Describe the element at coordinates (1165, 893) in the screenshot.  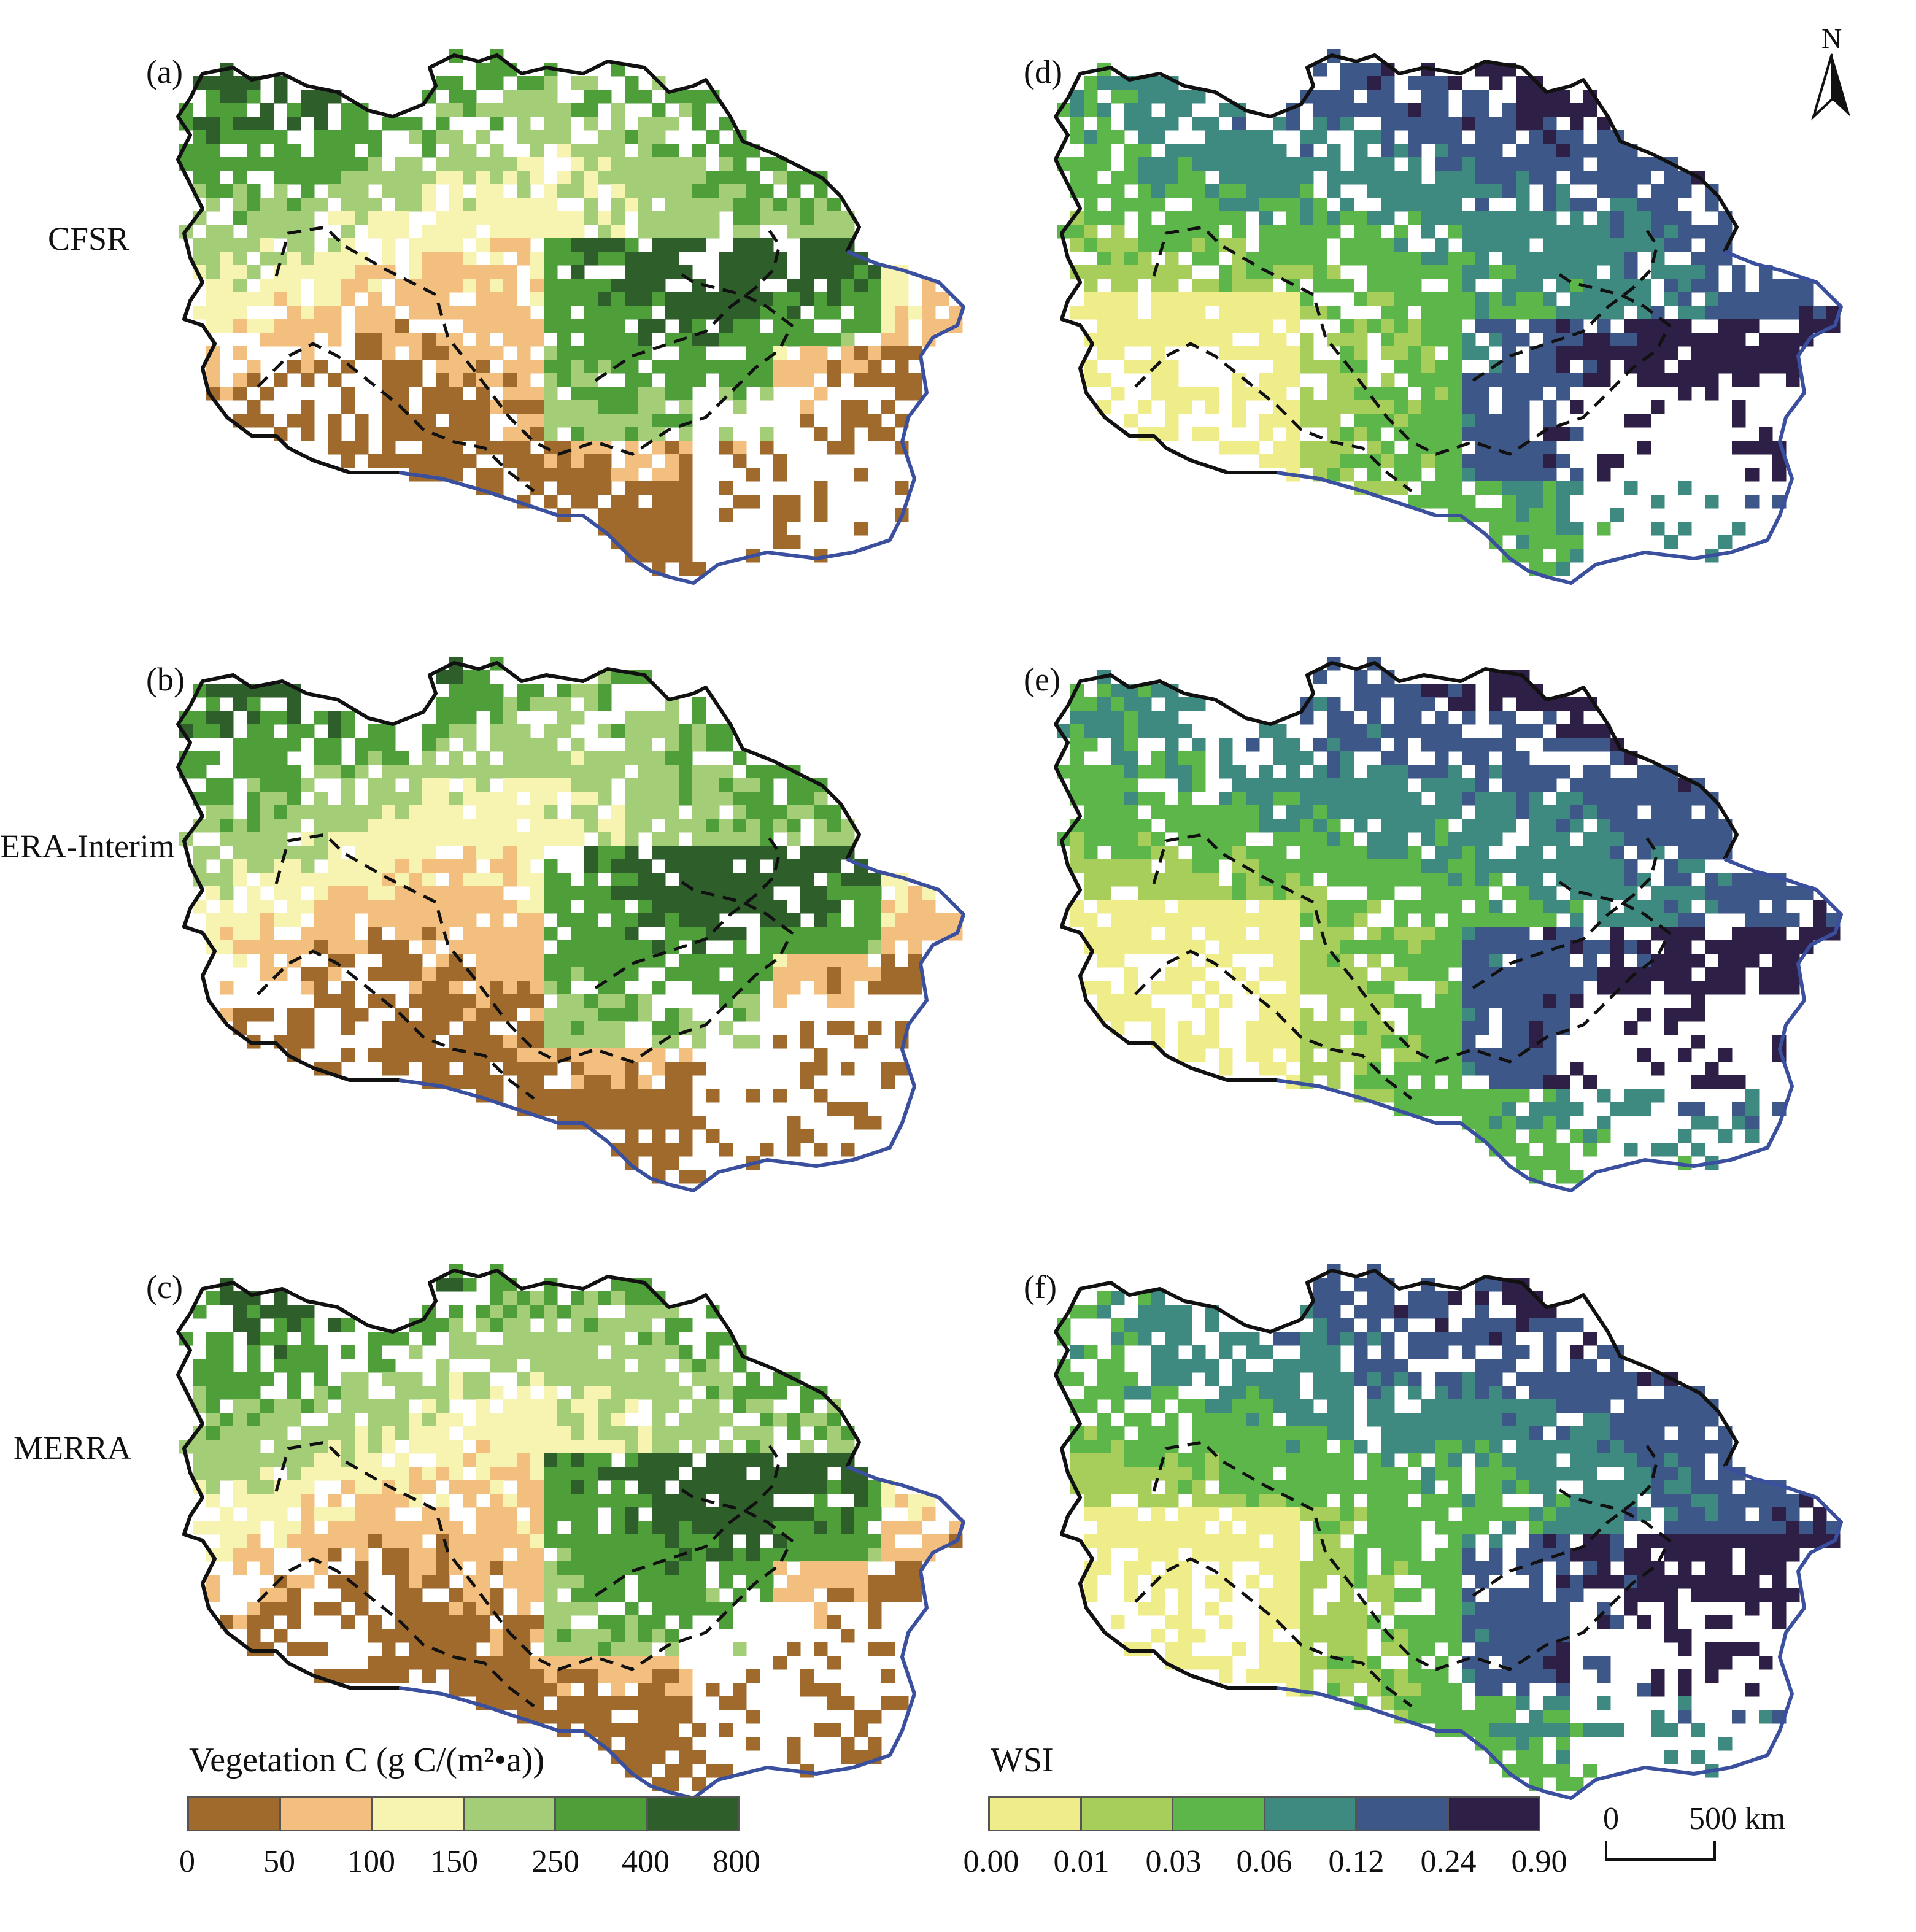
I see `map-e-outline-west` at that location.